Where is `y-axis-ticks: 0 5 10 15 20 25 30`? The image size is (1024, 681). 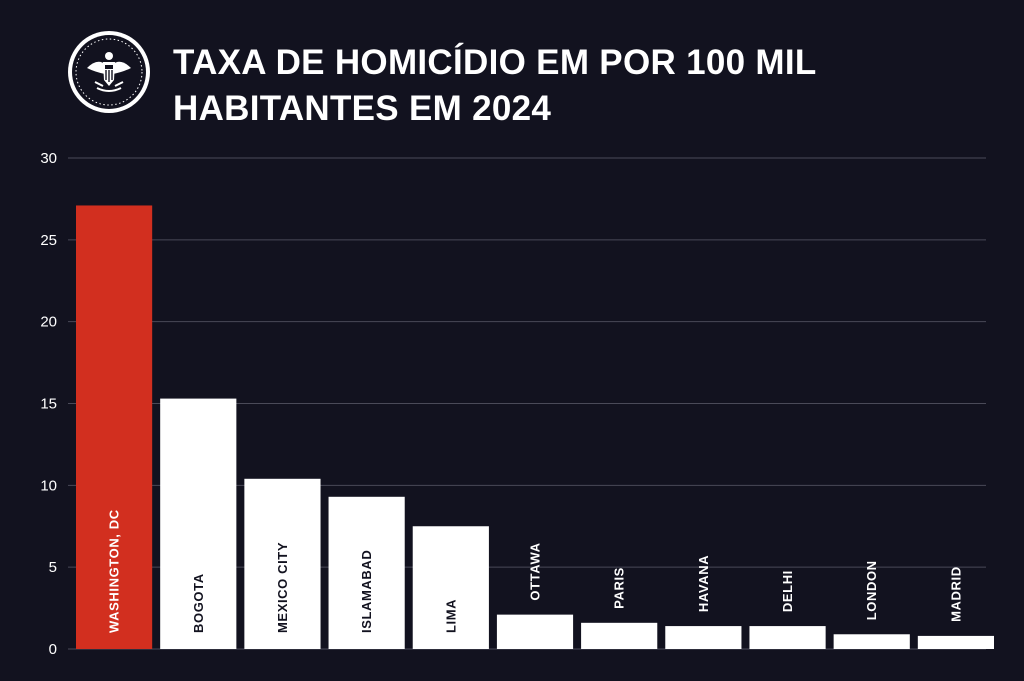
y-axis-ticks: 0 5 10 15 20 25 30 is located at coordinates (48, 404).